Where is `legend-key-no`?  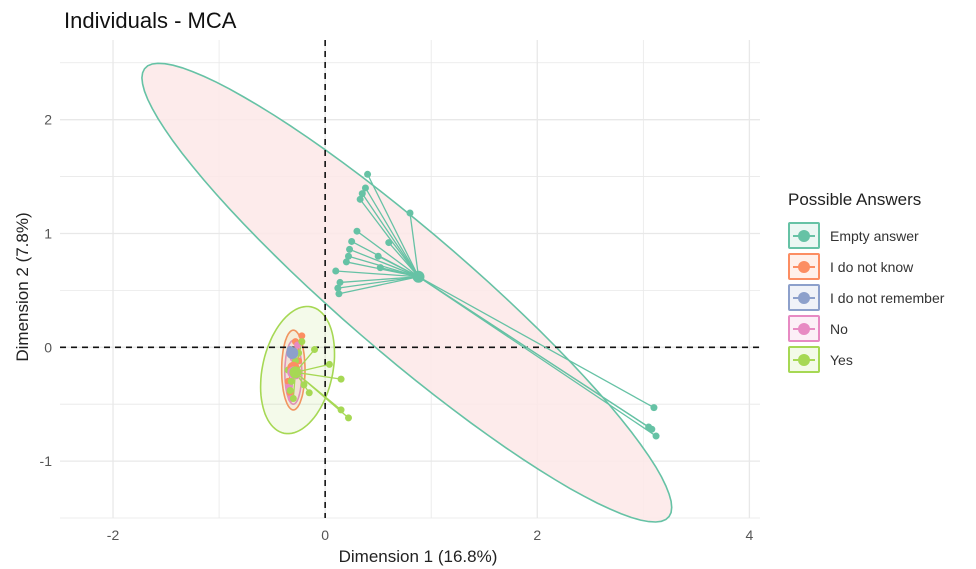 legend-key-no is located at coordinates (804, 328).